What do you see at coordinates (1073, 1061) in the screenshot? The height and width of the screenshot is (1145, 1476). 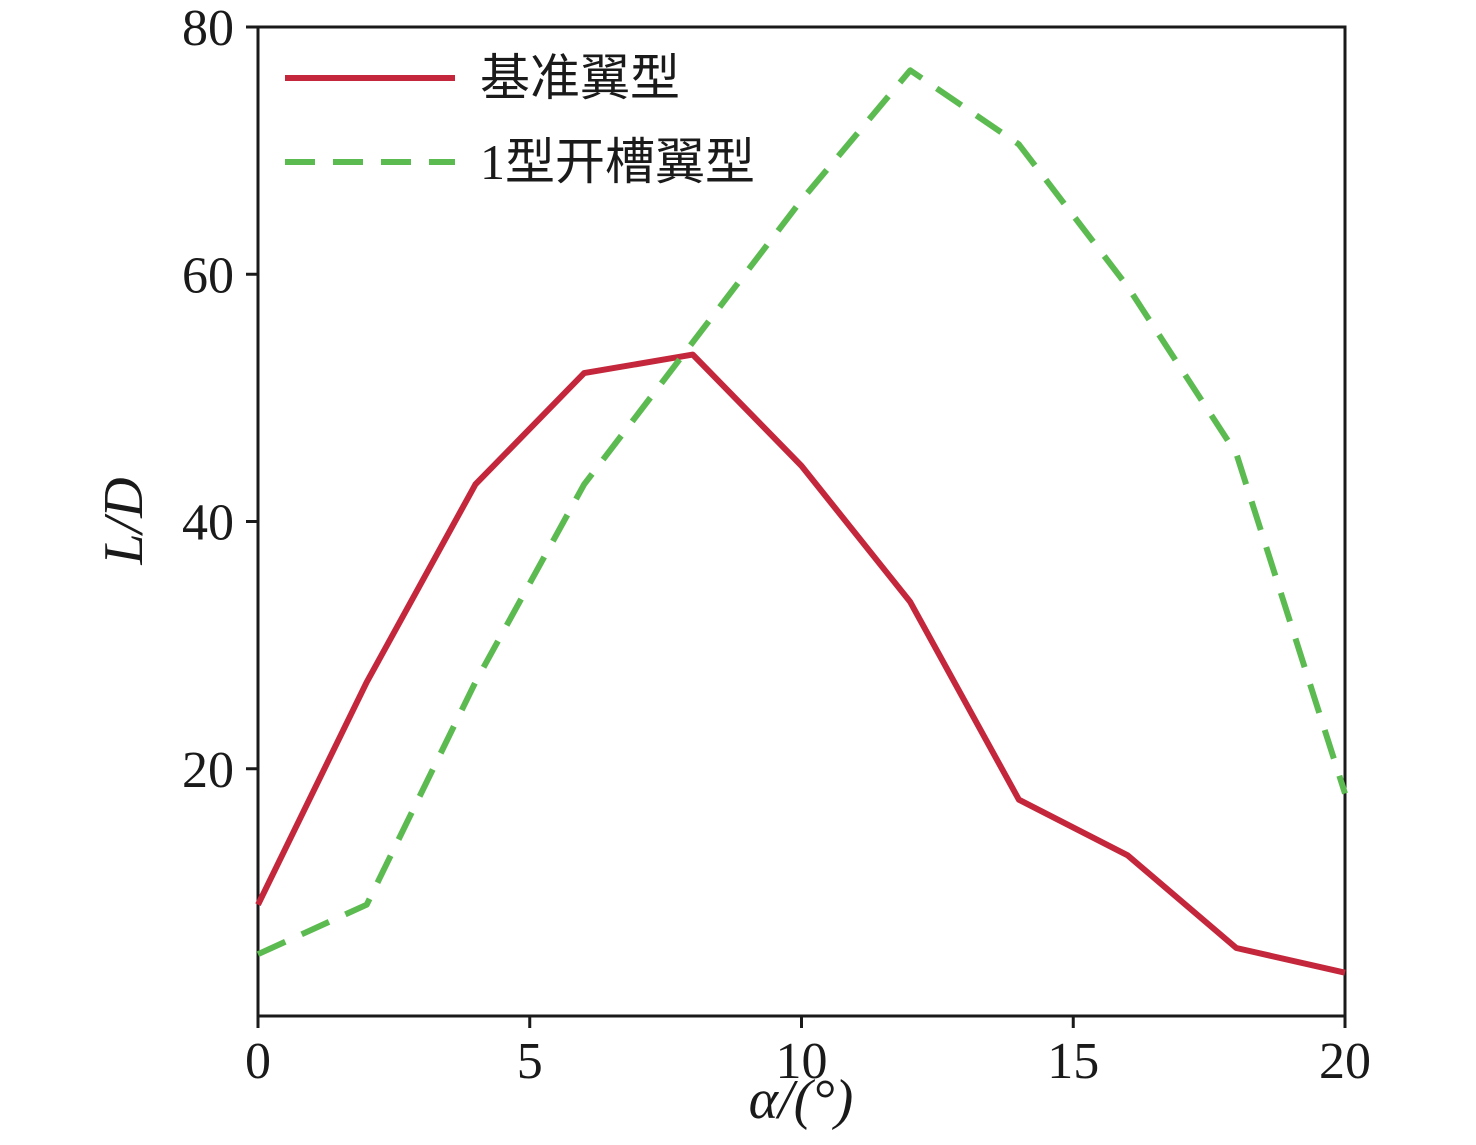 I see `x-tick-label: 15` at bounding box center [1073, 1061].